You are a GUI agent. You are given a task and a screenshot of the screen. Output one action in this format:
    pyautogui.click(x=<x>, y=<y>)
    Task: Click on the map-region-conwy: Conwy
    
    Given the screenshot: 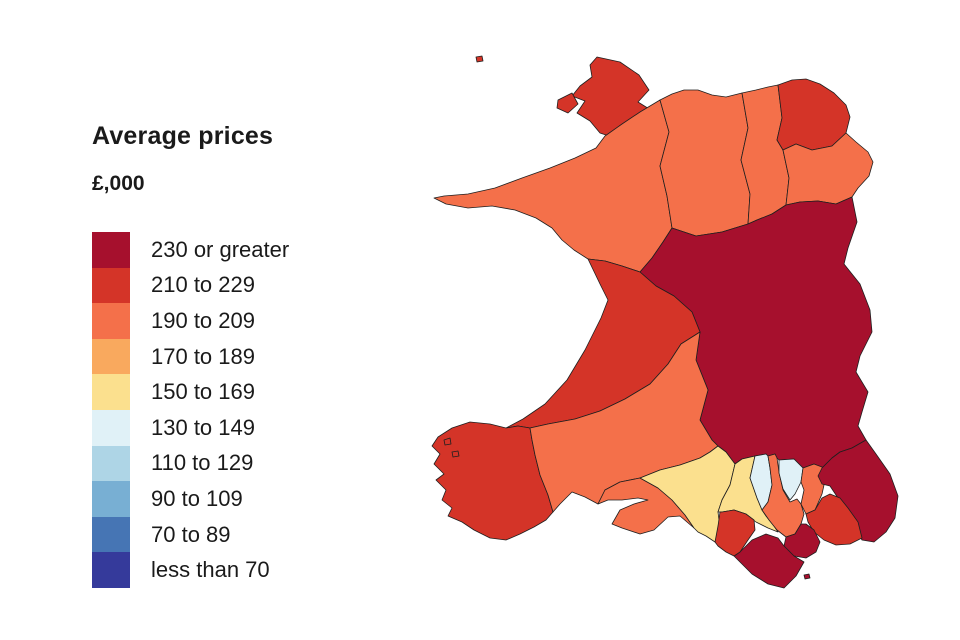 What is the action you would take?
    pyautogui.click(x=705, y=163)
    